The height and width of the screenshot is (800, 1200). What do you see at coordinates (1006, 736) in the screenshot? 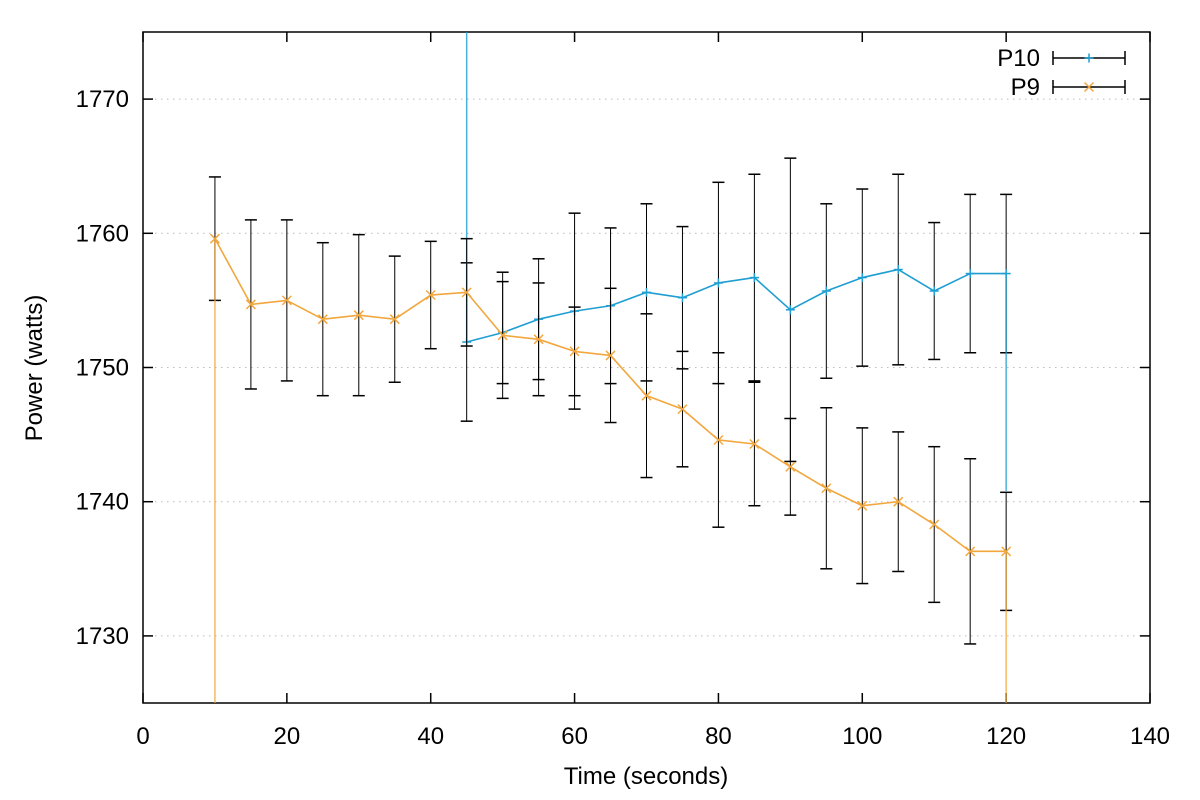
I see `x-tick-label: 120` at bounding box center [1006, 736].